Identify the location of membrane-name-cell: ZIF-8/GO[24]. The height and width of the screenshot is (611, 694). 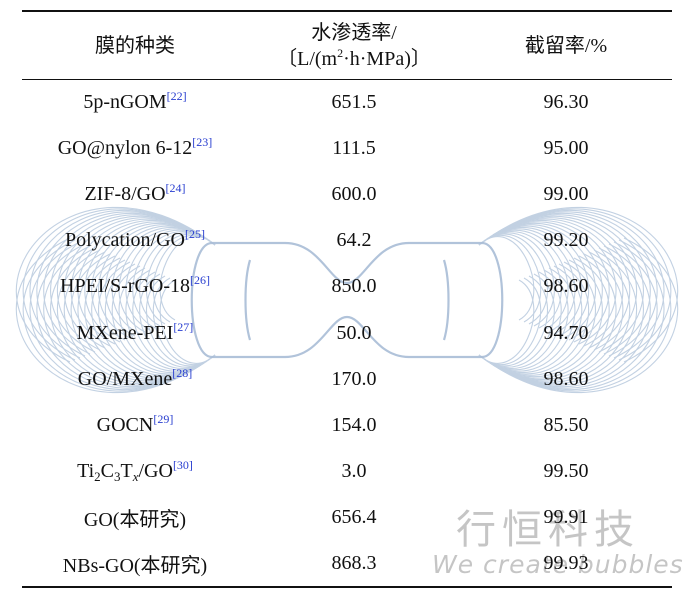
(135, 192).